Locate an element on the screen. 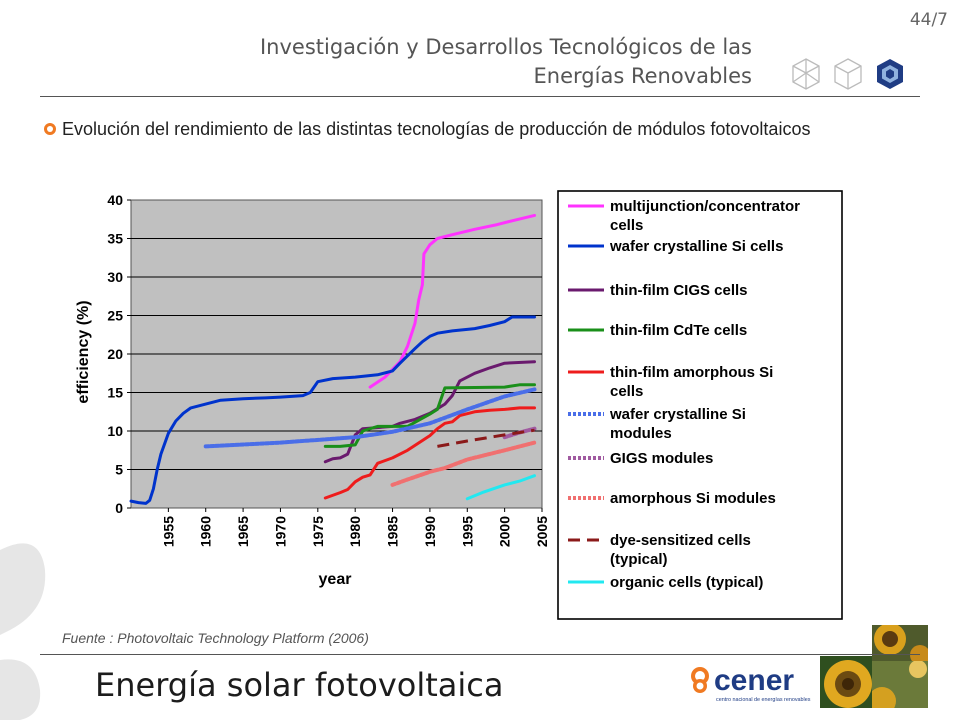 The image size is (960, 720). y-tick-label: 15 is located at coordinates (115, 393).